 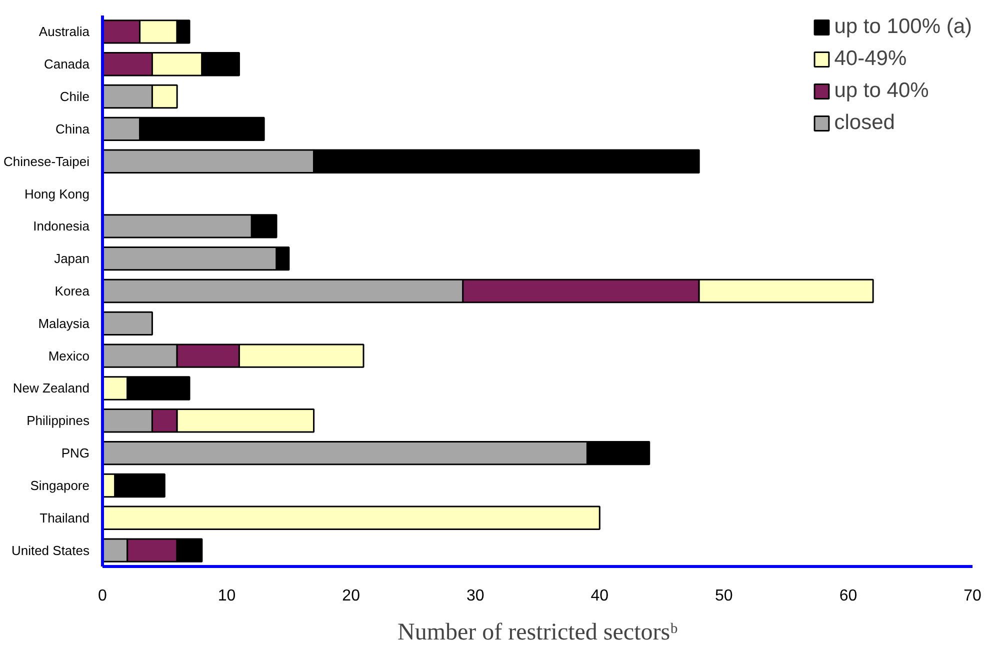 I want to click on legend-label: 40-49%, so click(x=870, y=59).